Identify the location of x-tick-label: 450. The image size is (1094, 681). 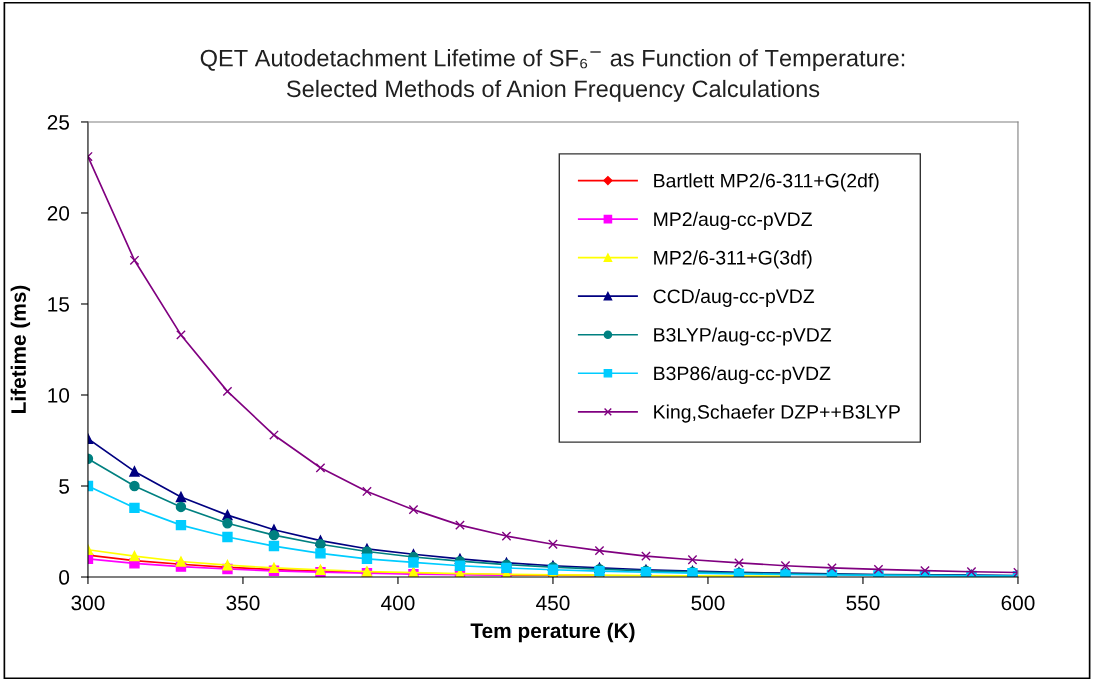
(553, 603).